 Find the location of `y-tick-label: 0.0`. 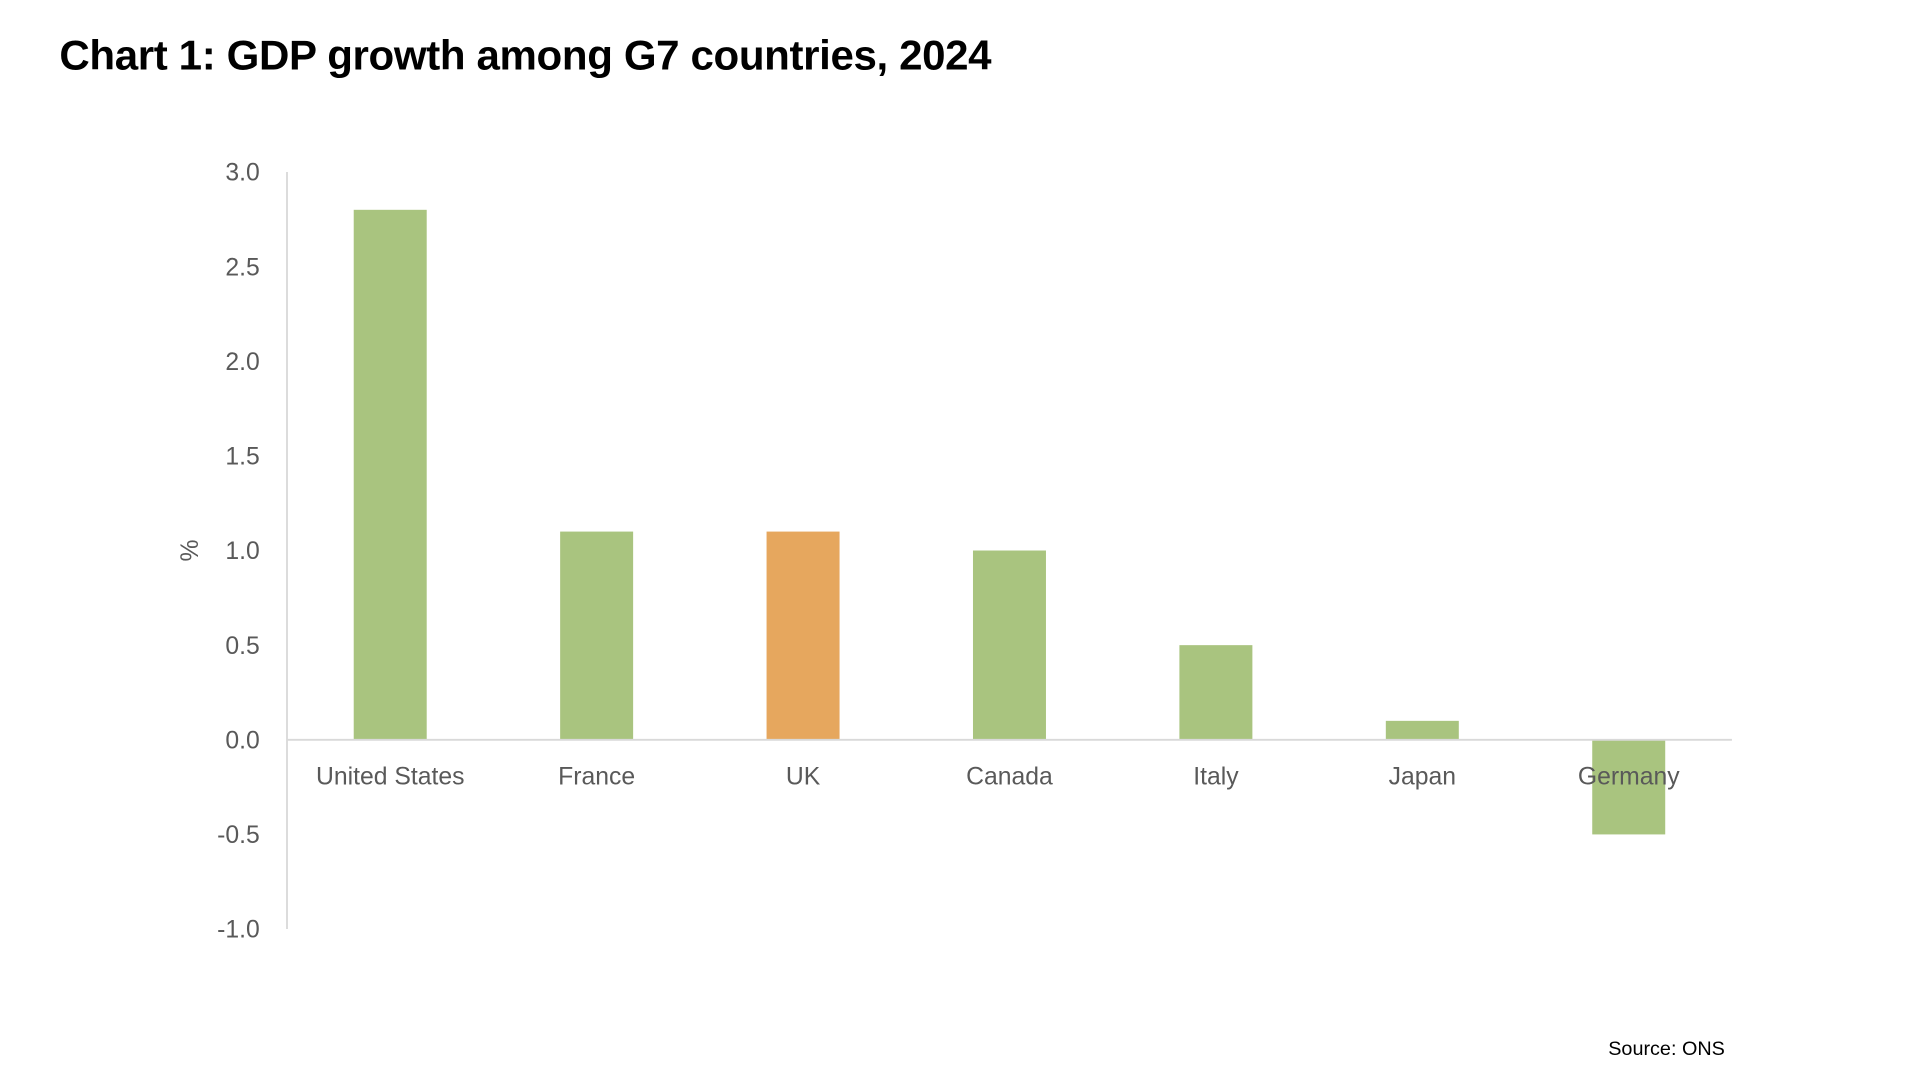

y-tick-label: 0.0 is located at coordinates (242, 740).